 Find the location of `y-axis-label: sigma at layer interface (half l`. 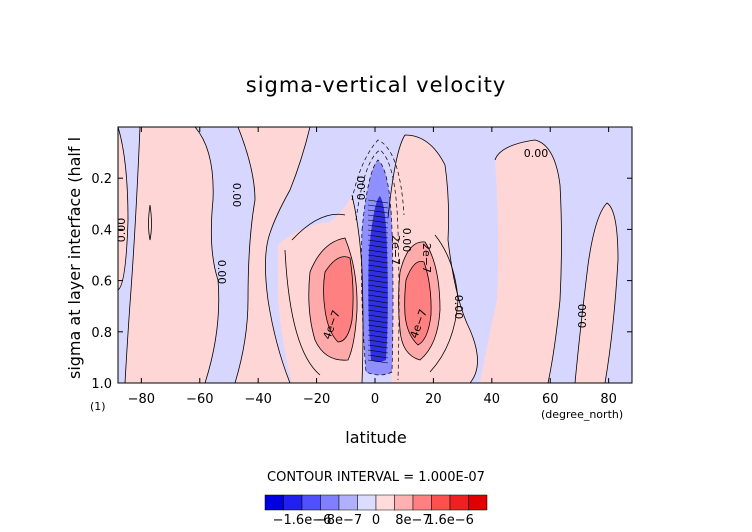

y-axis-label: sigma at layer interface (half l is located at coordinates (74, 258).